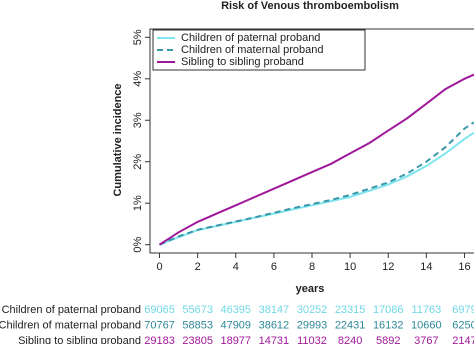  I want to click on risk-value: 29183, so click(159, 339).